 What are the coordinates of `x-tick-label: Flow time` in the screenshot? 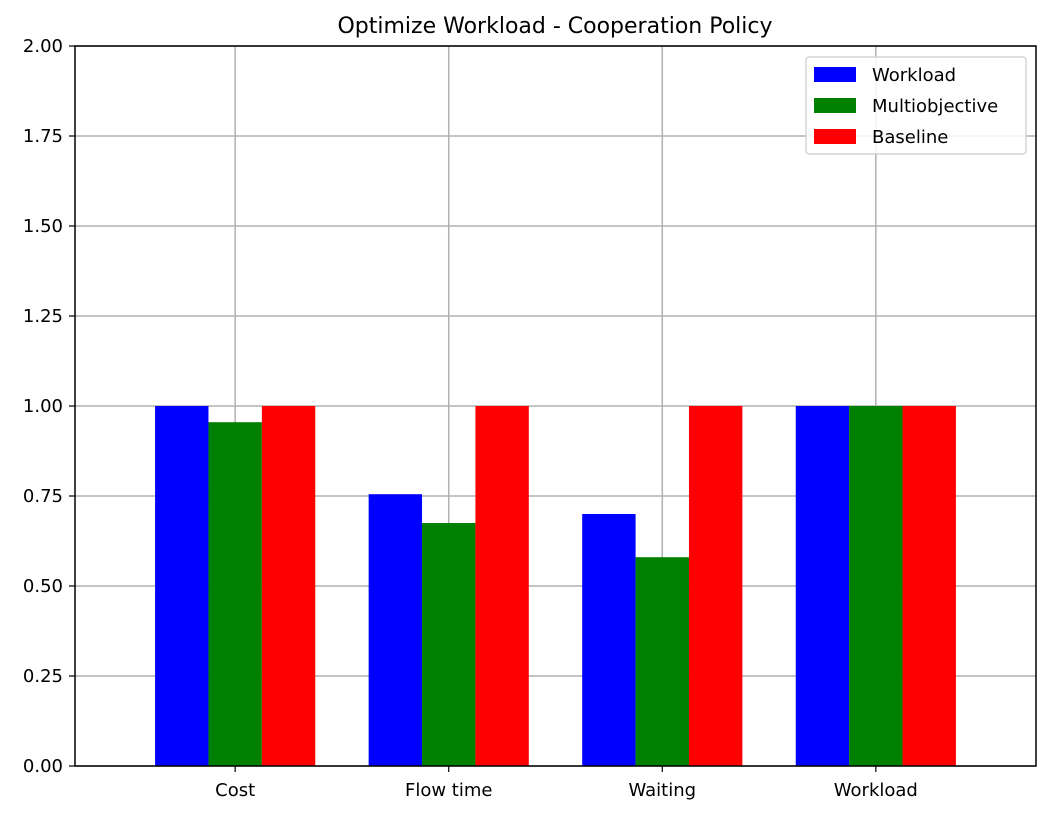 It's located at (448, 790).